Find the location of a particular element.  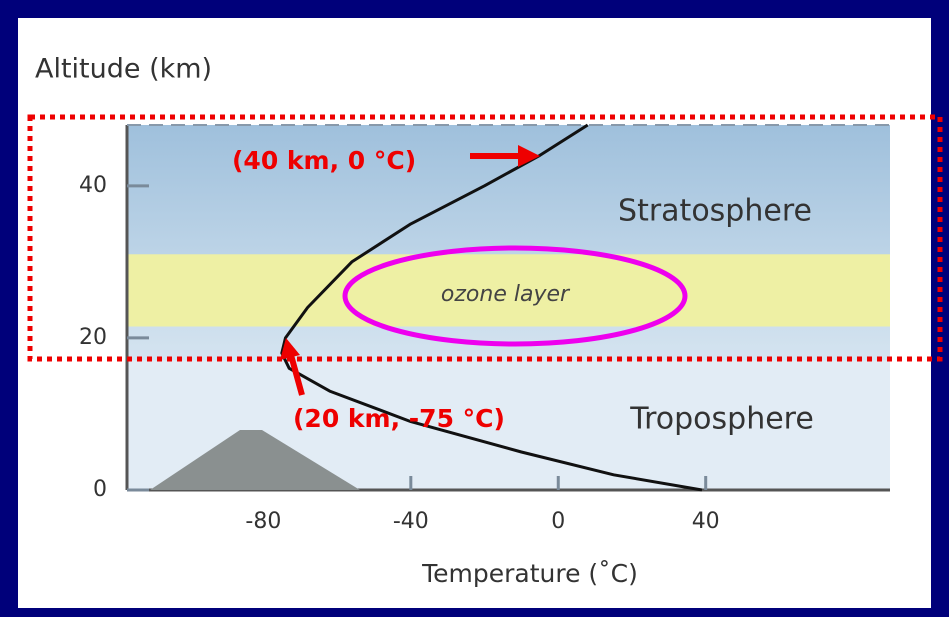

mountain is located at coordinates (255, 460).